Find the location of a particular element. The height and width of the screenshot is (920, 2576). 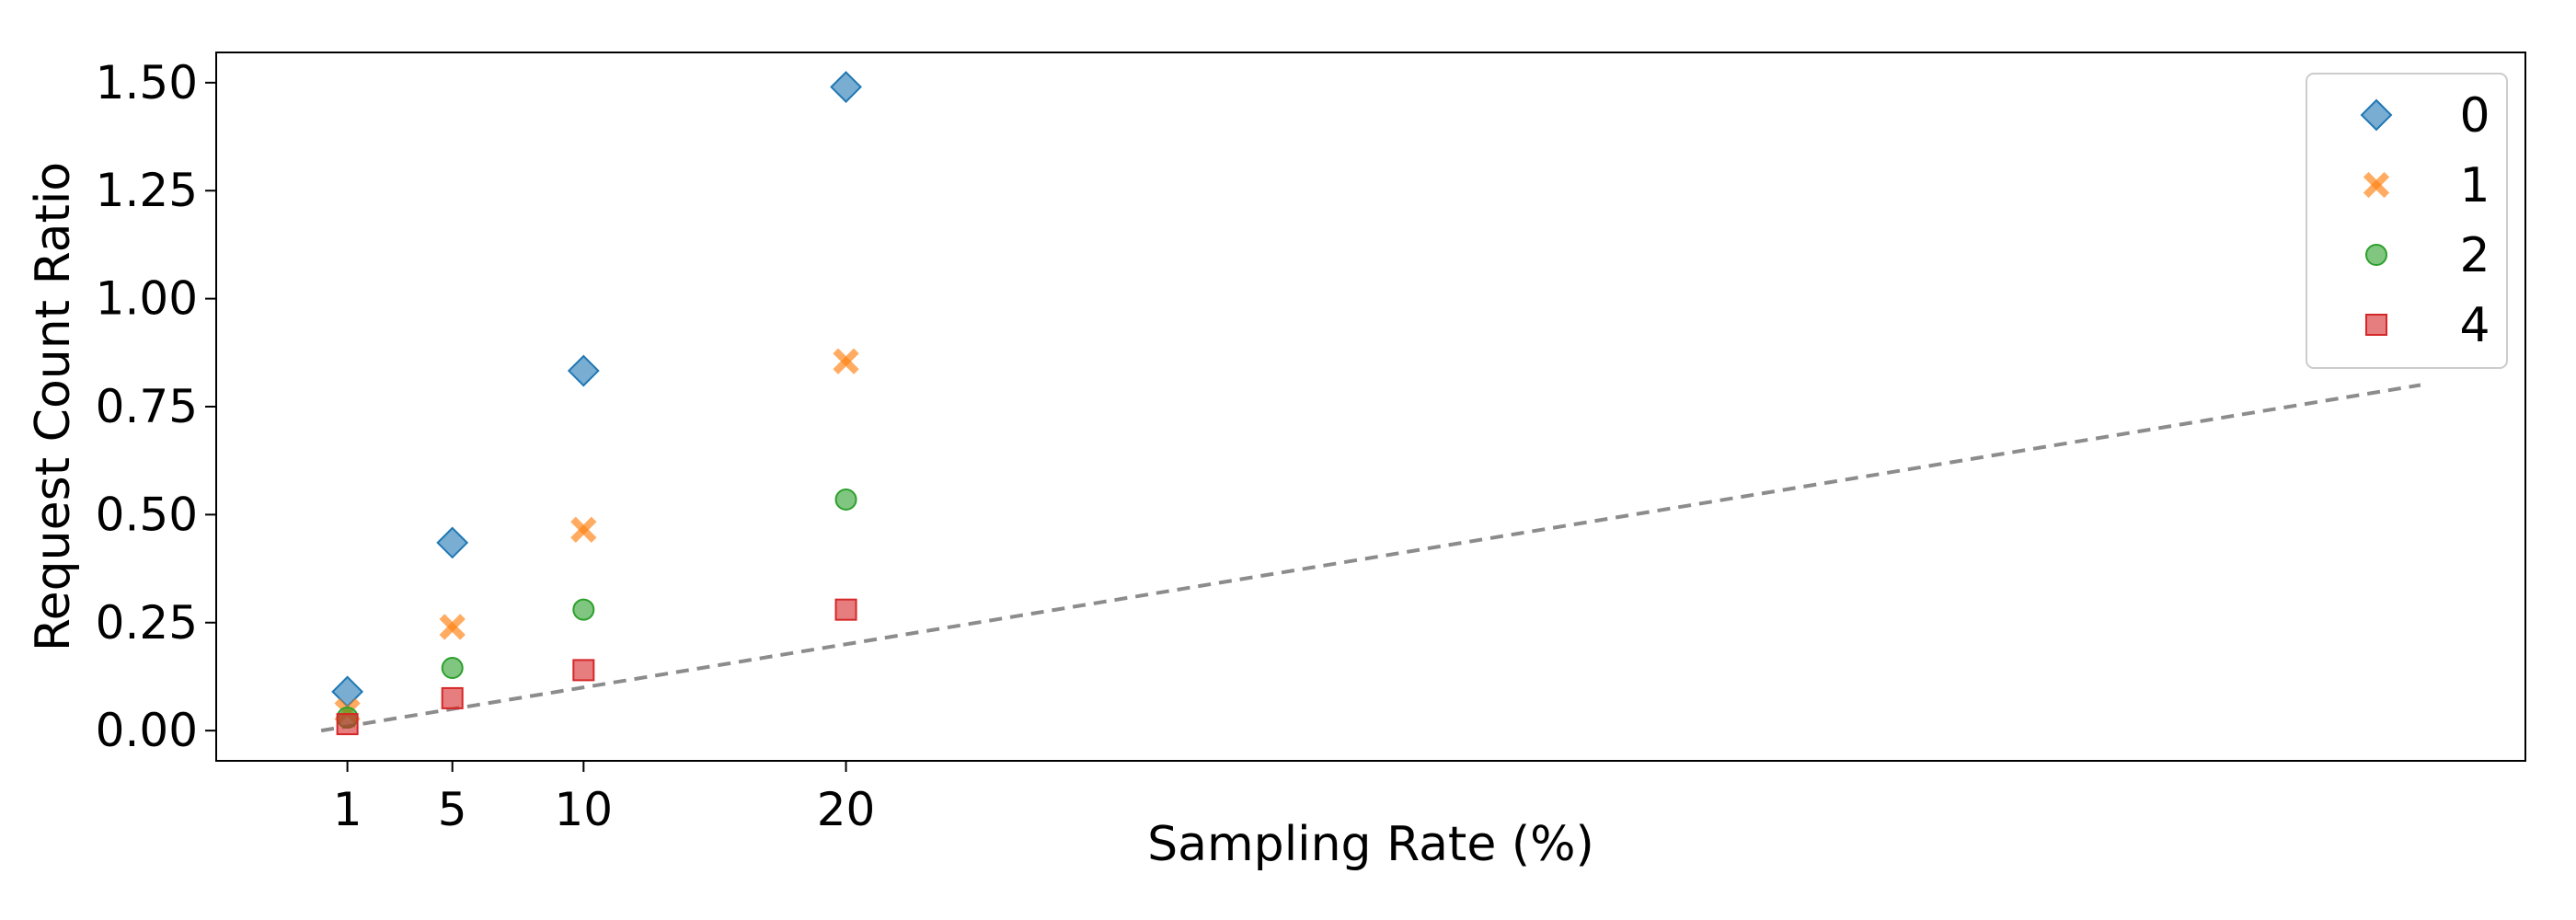

y-tick-label: 1.25 is located at coordinates (147, 190).